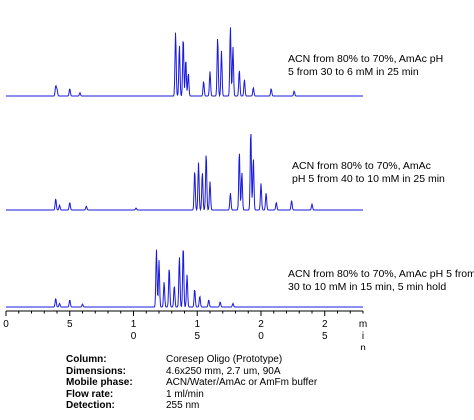 This screenshot has width=474, height=420. What do you see at coordinates (368, 179) in the screenshot?
I see `trace-label-2-line-2: pH 5 from 40 to 10 mM in 25 min` at bounding box center [368, 179].